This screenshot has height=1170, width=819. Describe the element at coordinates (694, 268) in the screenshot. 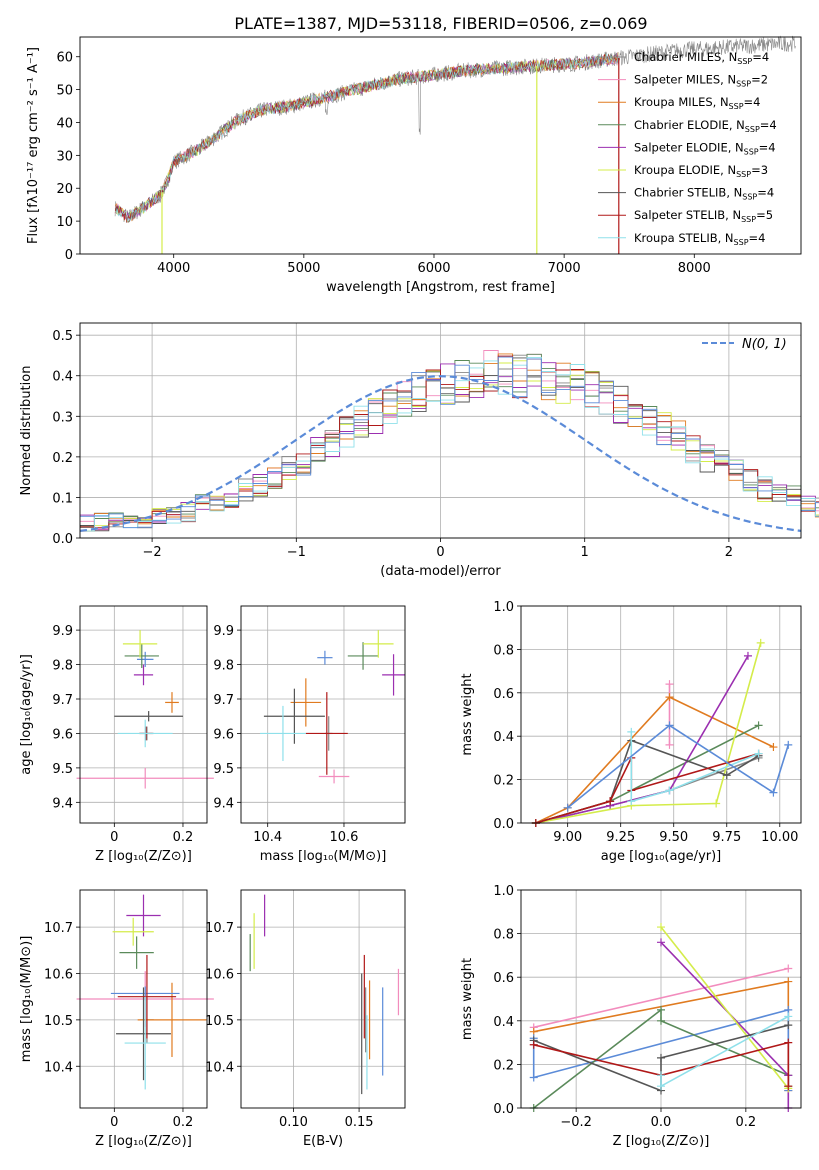

I see `spectrum-xtick-label: 8000` at that location.